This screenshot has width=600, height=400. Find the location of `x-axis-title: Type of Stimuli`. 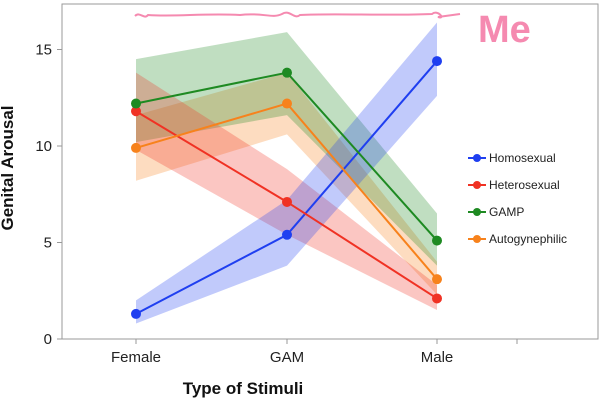

x-axis-title: Type of Stimuli is located at coordinates (243, 388).